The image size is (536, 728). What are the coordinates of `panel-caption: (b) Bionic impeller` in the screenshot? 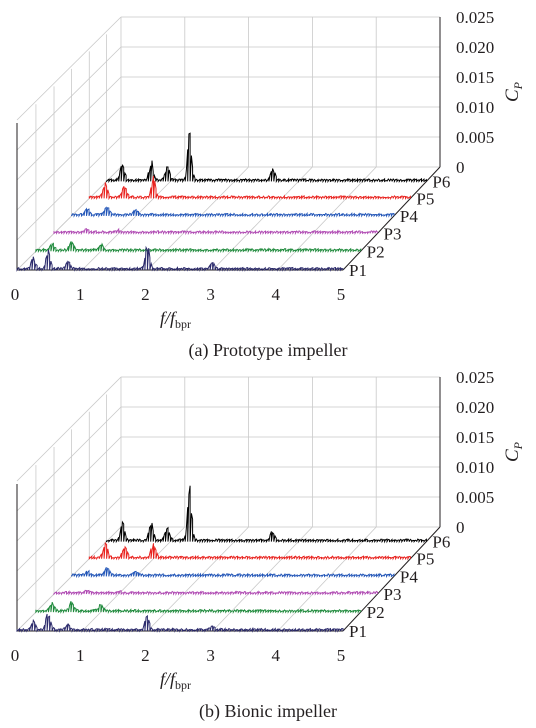 It's located at (268, 711).